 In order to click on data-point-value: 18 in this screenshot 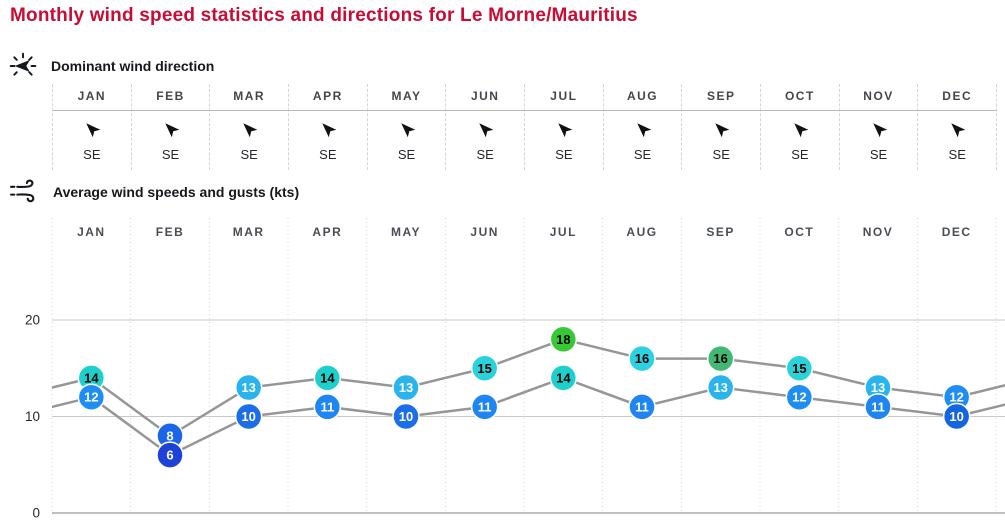, I will do `click(563, 339)`.